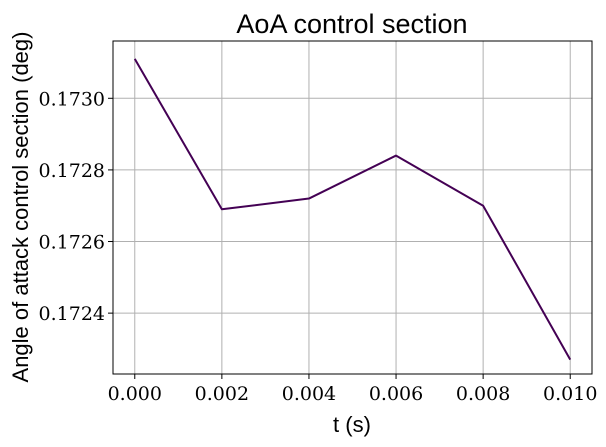  Describe the element at coordinates (72, 99) in the screenshot. I see `y-tick-label: 0.1730` at that location.